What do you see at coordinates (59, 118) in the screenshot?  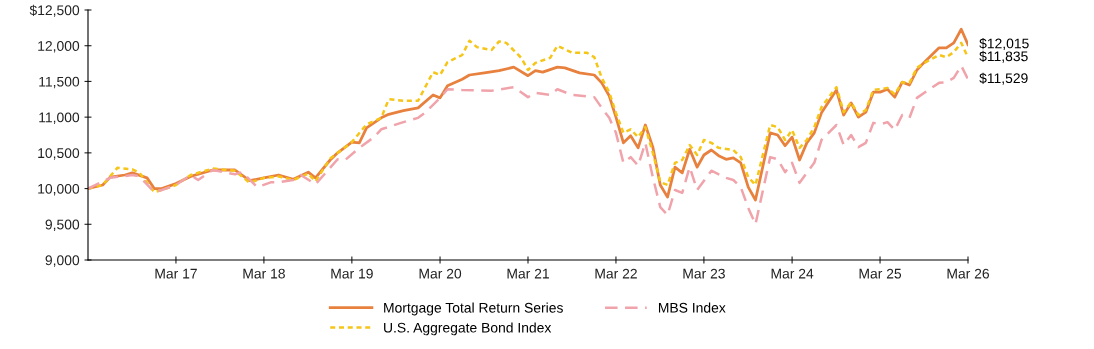 I see `y-tick-label: 11,000` at bounding box center [59, 118].